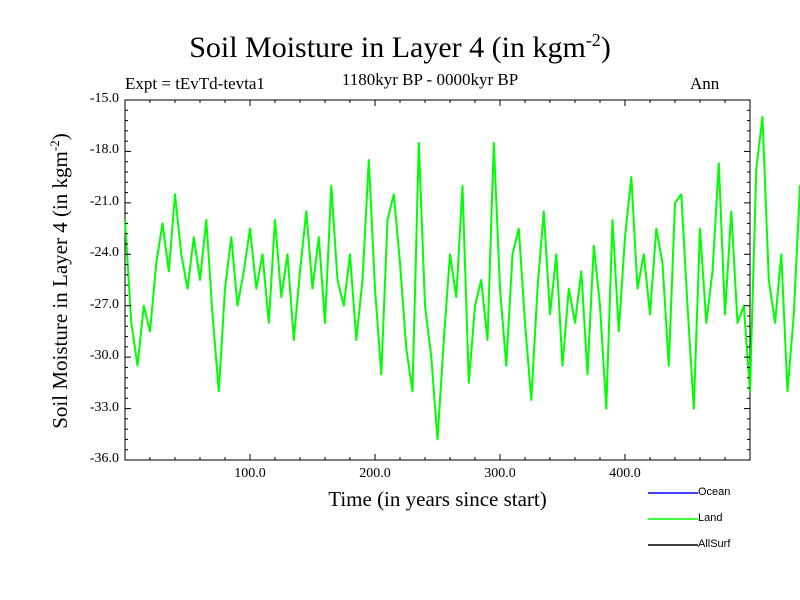  Describe the element at coordinates (104, 356) in the screenshot. I see `y-tick-label: -30.0` at that location.